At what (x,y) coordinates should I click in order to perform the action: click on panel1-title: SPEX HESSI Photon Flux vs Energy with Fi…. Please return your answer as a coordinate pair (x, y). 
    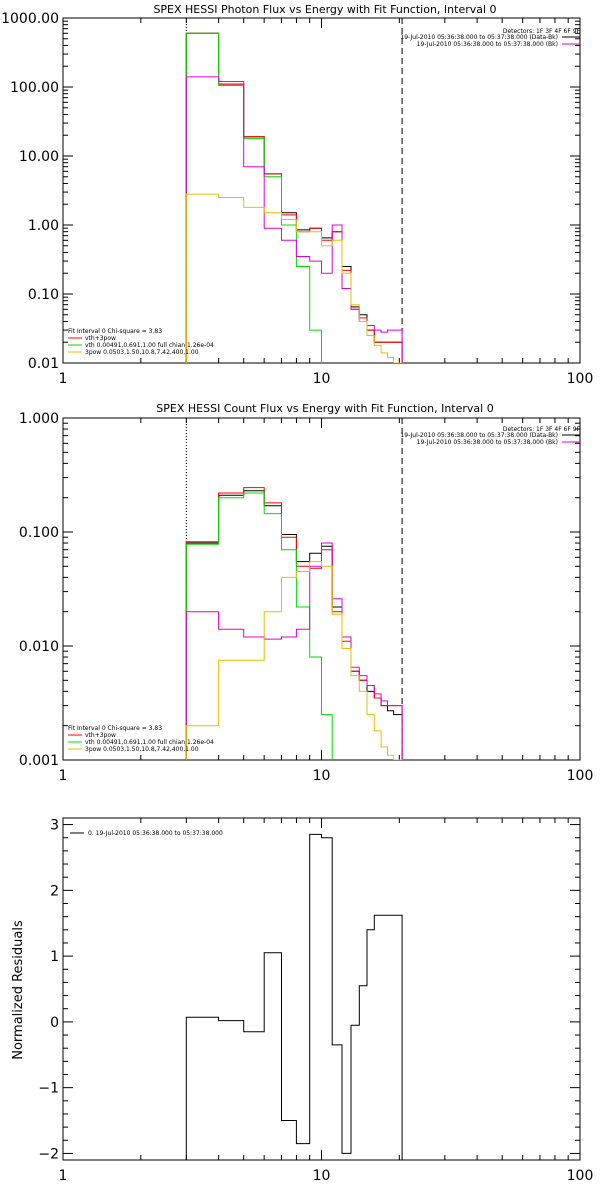
    Looking at the image, I should click on (324, 9).